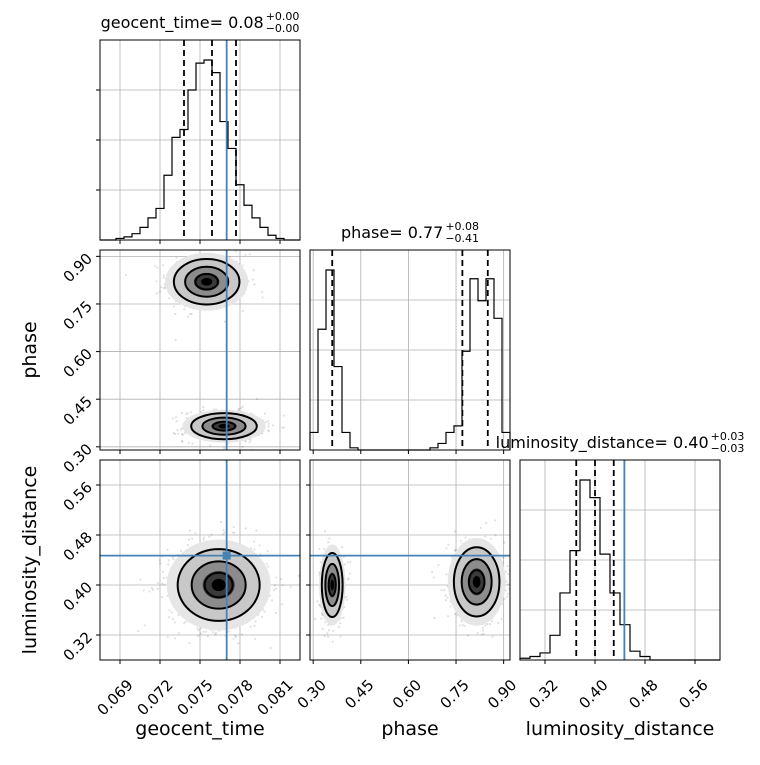  What do you see at coordinates (275, 697) in the screenshot?
I see `xtick-label: 0.081` at bounding box center [275, 697].